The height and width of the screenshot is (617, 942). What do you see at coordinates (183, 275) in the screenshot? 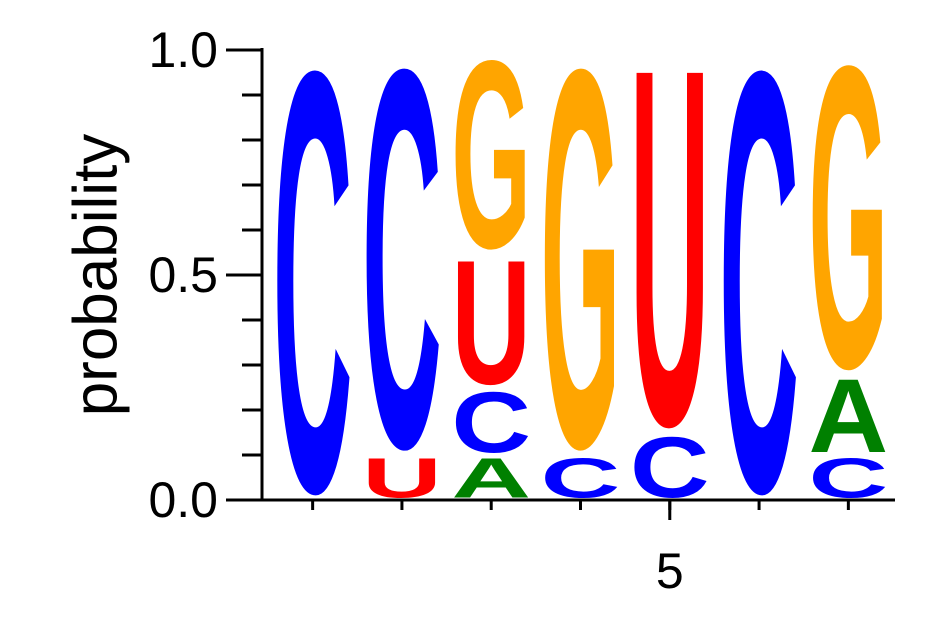
I see `y-tick-label: 0.5` at bounding box center [183, 275].